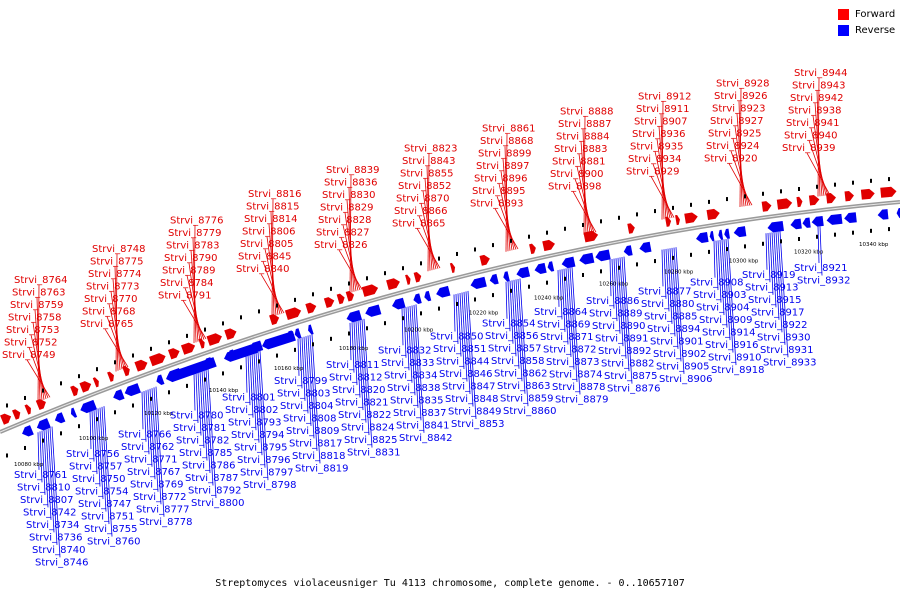 This screenshot has height=600, width=900. I want to click on reverse-gene-label: Strvi_8767, so click(154, 472).